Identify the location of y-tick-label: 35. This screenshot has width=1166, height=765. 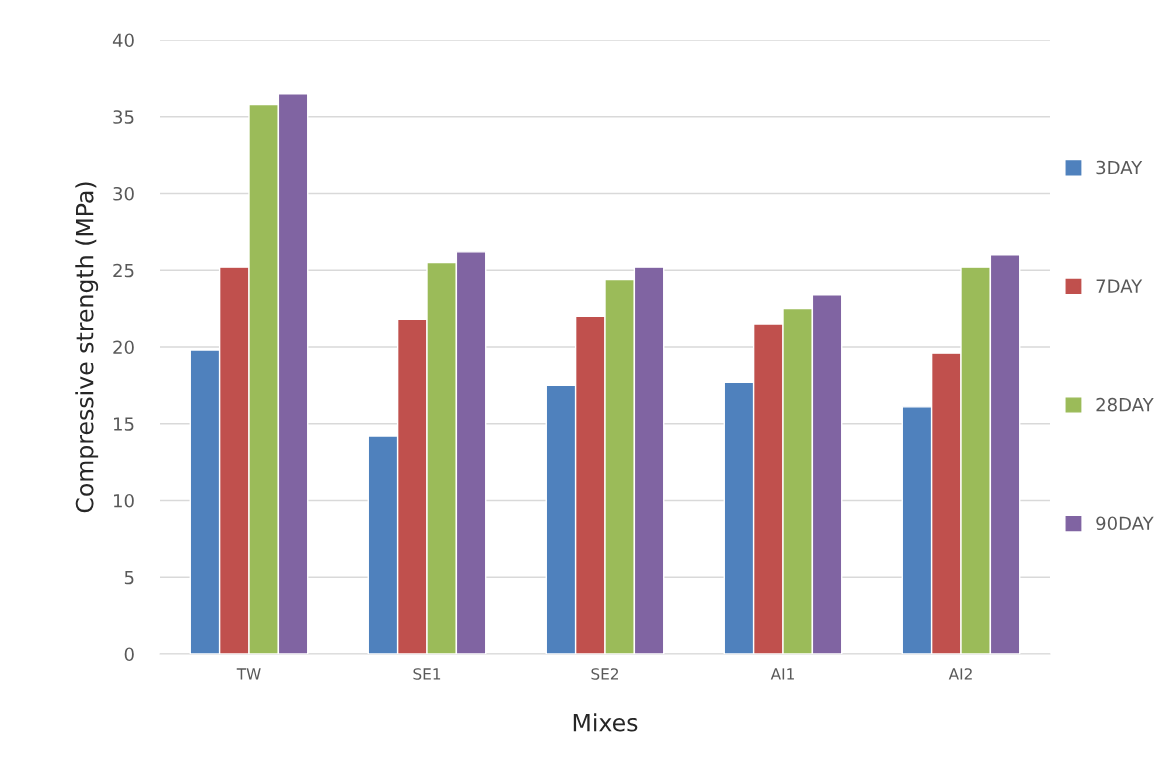
(123, 117).